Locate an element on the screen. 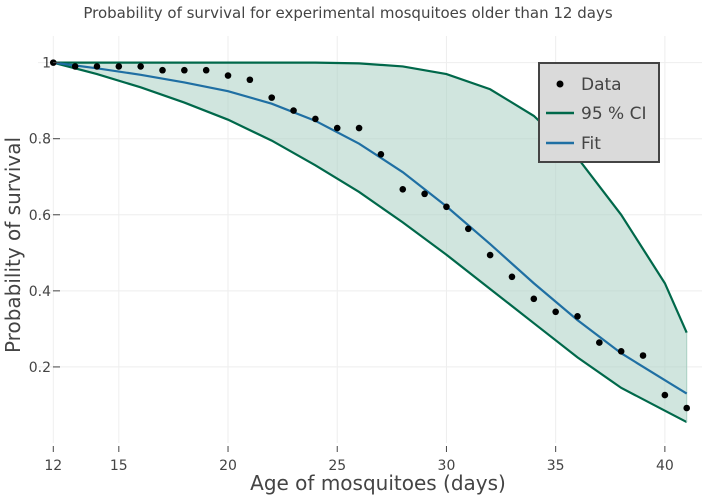 This screenshot has width=707, height=497. x-tick-label: 35 is located at coordinates (556, 466).